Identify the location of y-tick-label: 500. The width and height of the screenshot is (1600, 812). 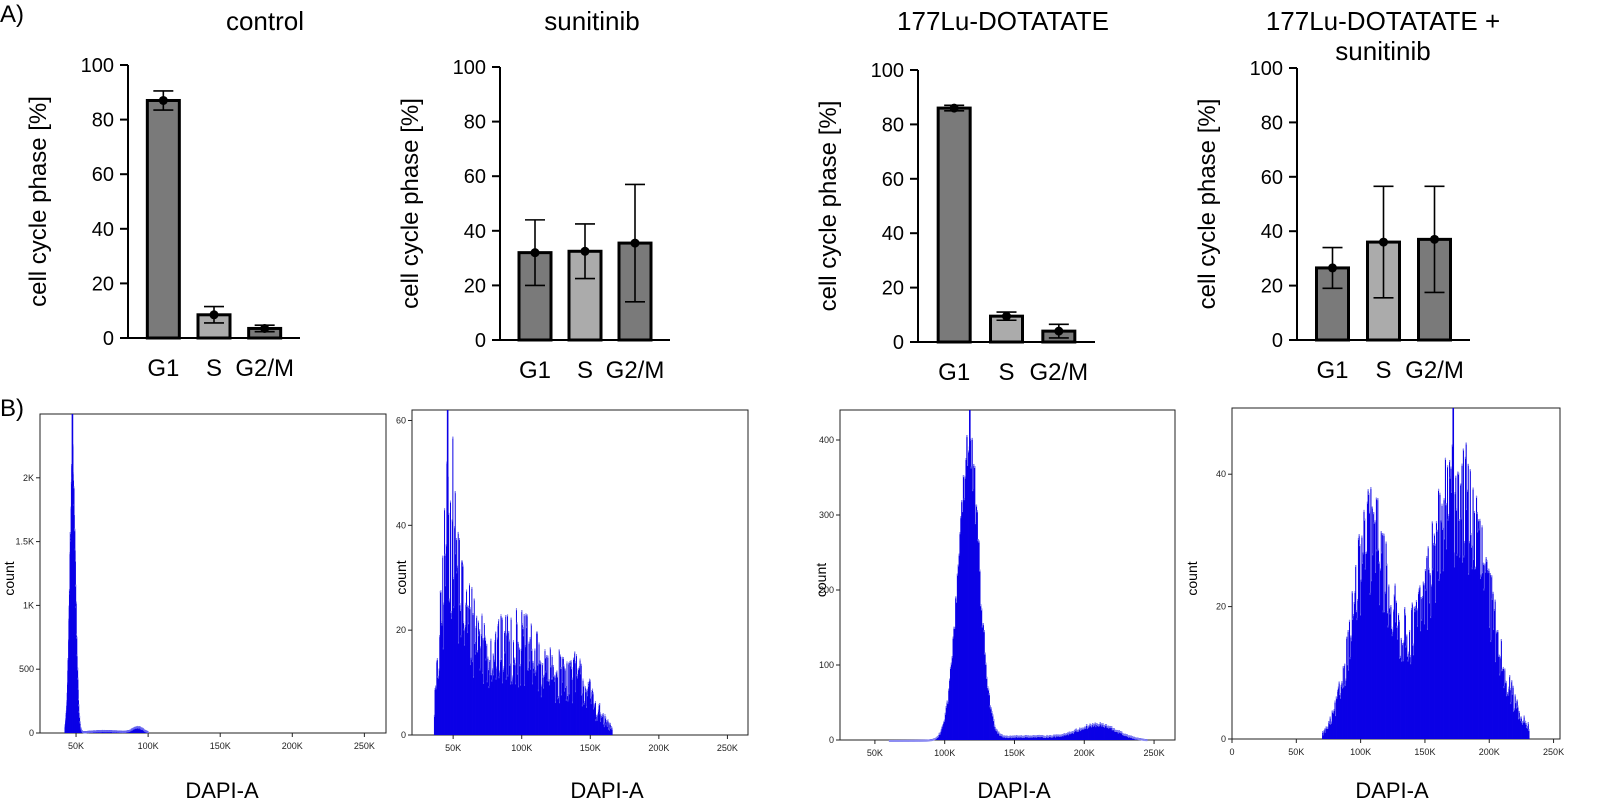
(26, 669).